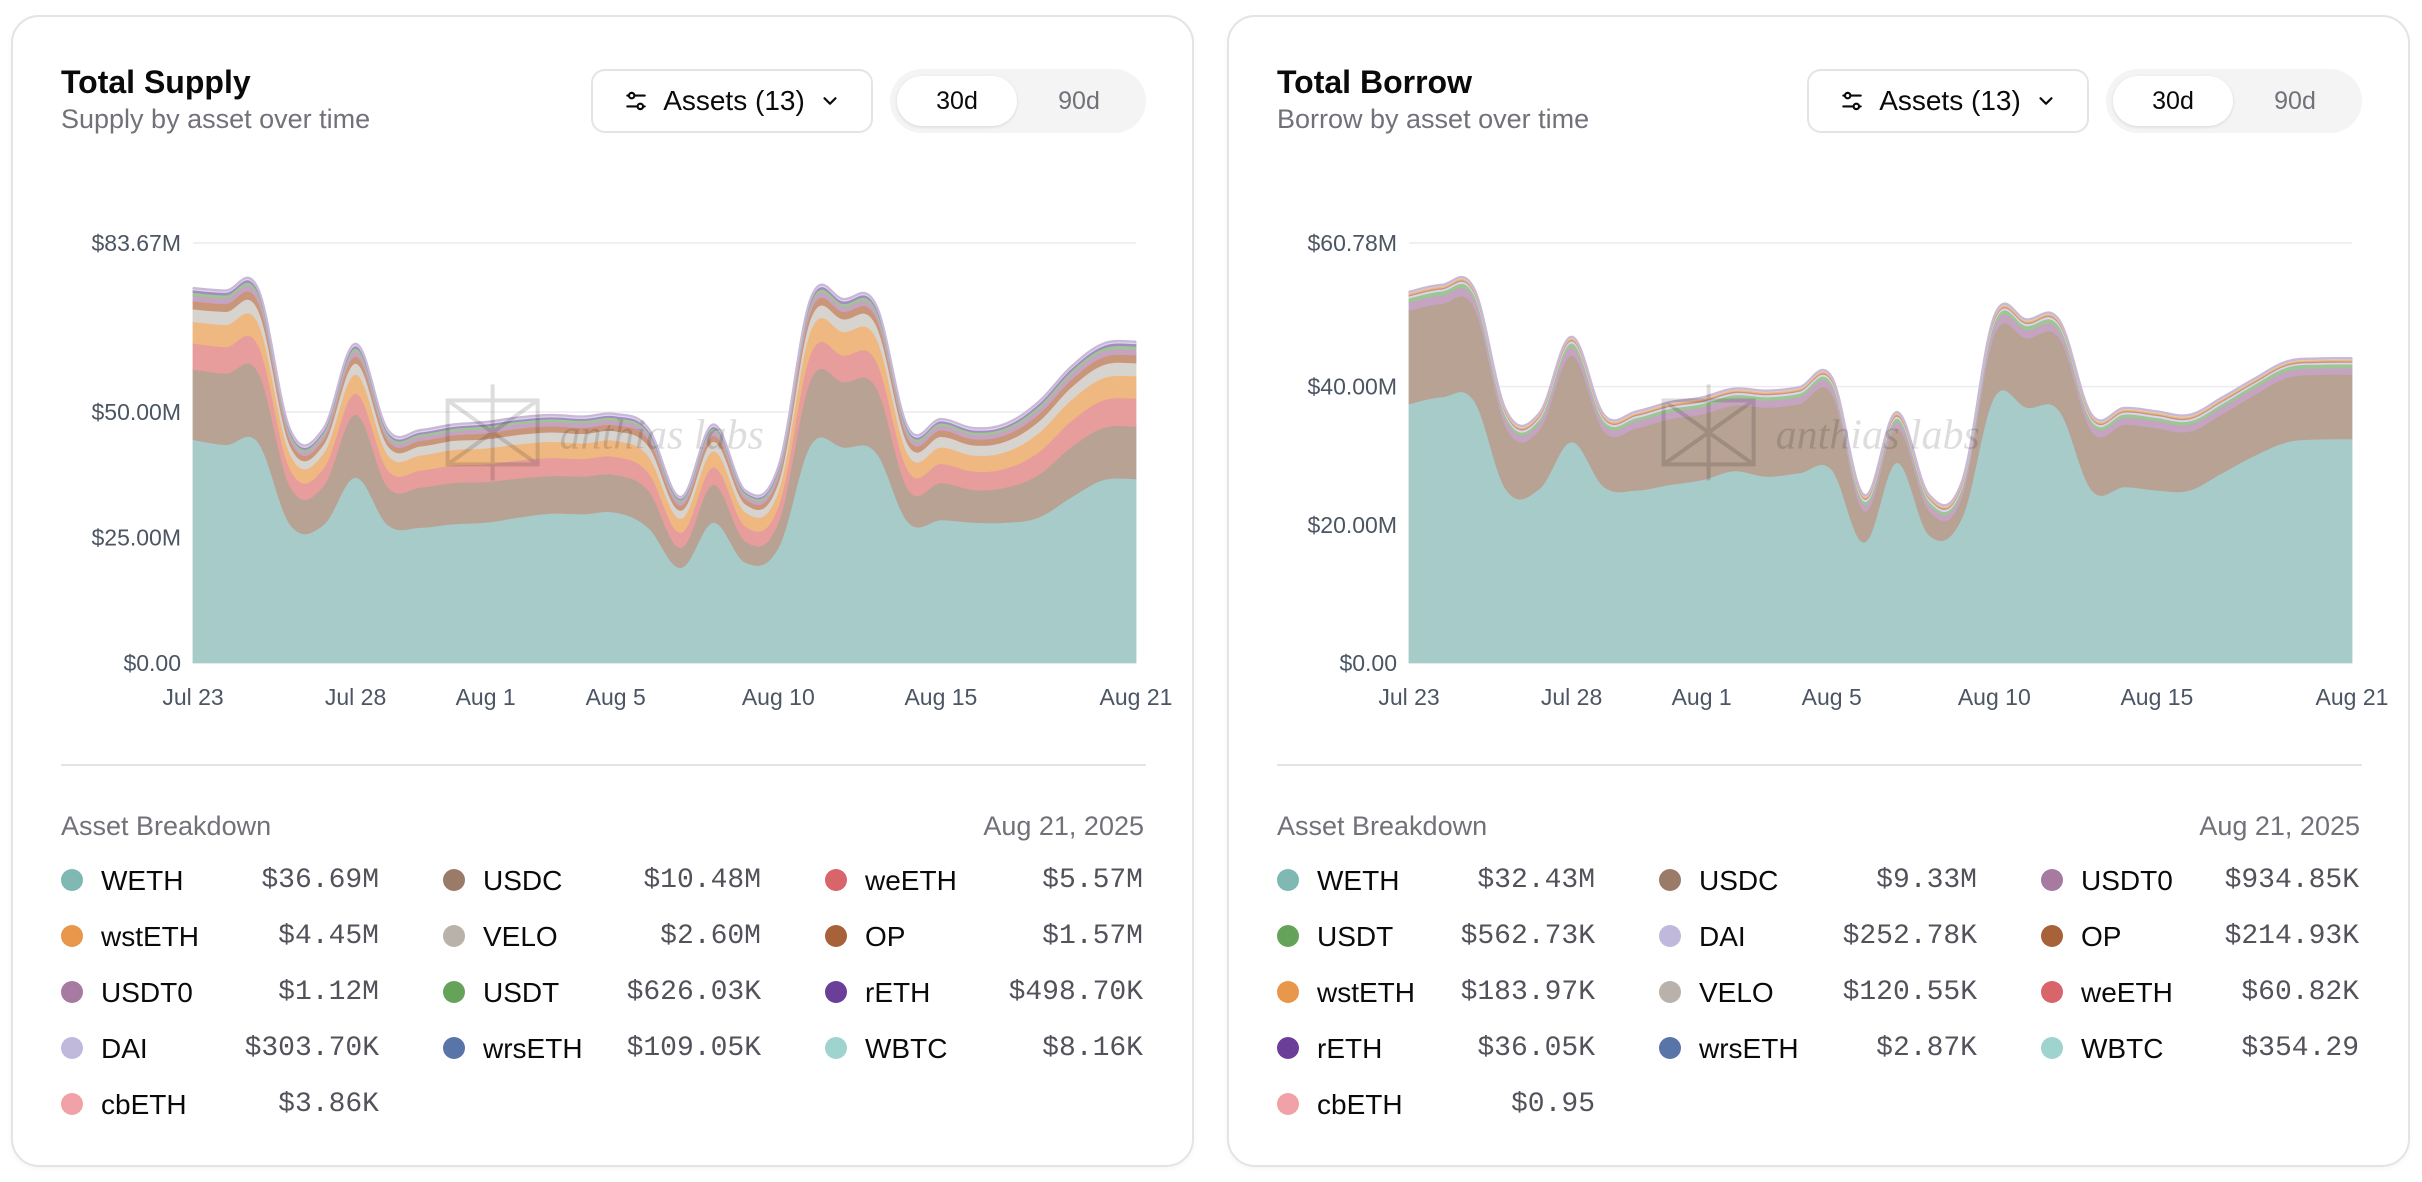 The height and width of the screenshot is (1182, 2422). I want to click on stack-top-outline, so click(1880, 391).